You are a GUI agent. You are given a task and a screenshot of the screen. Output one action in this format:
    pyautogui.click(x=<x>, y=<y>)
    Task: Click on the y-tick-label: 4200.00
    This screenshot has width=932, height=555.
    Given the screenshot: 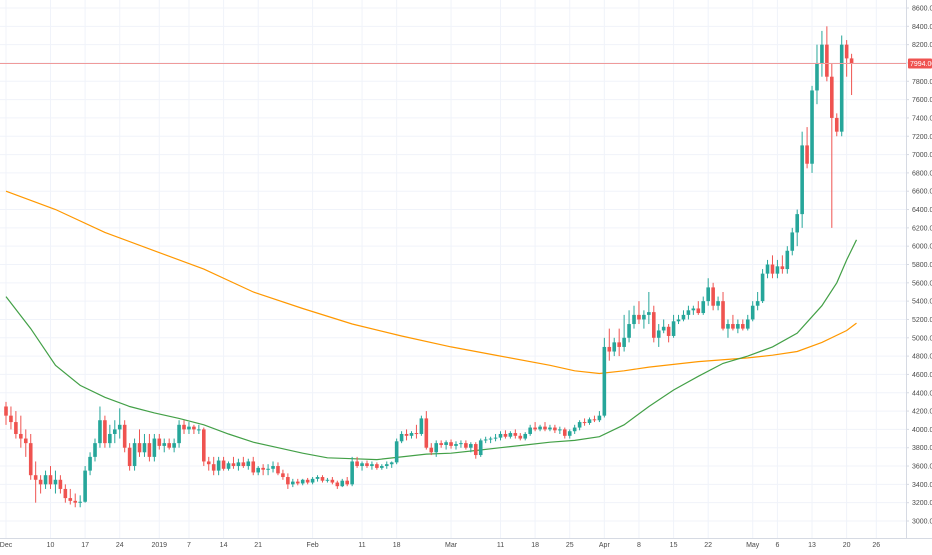 What is the action you would take?
    pyautogui.click(x=922, y=412)
    